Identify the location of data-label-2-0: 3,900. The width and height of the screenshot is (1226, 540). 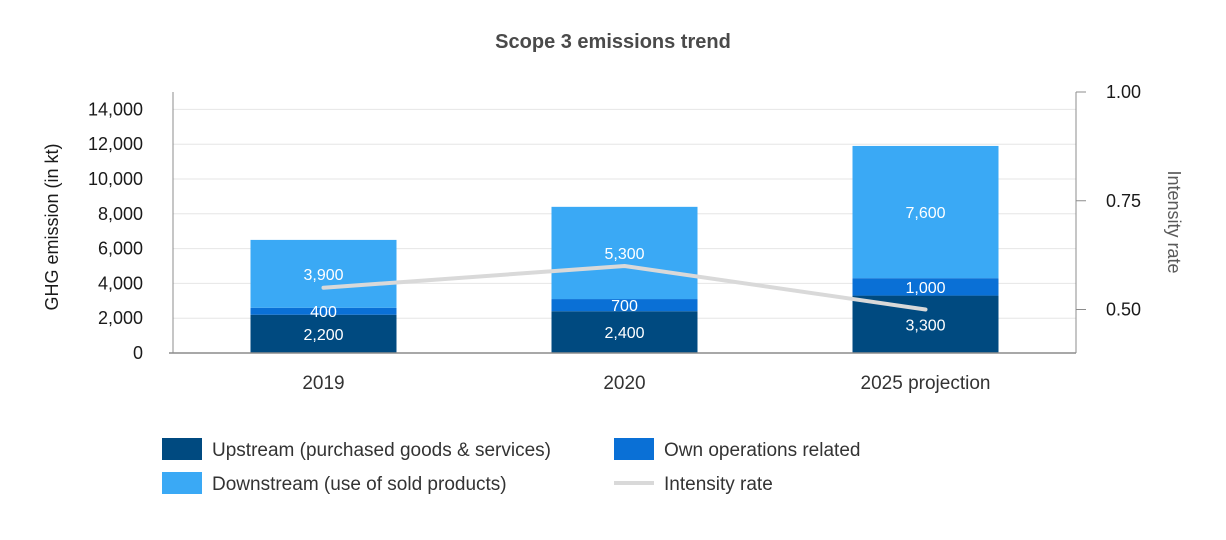
(323, 275).